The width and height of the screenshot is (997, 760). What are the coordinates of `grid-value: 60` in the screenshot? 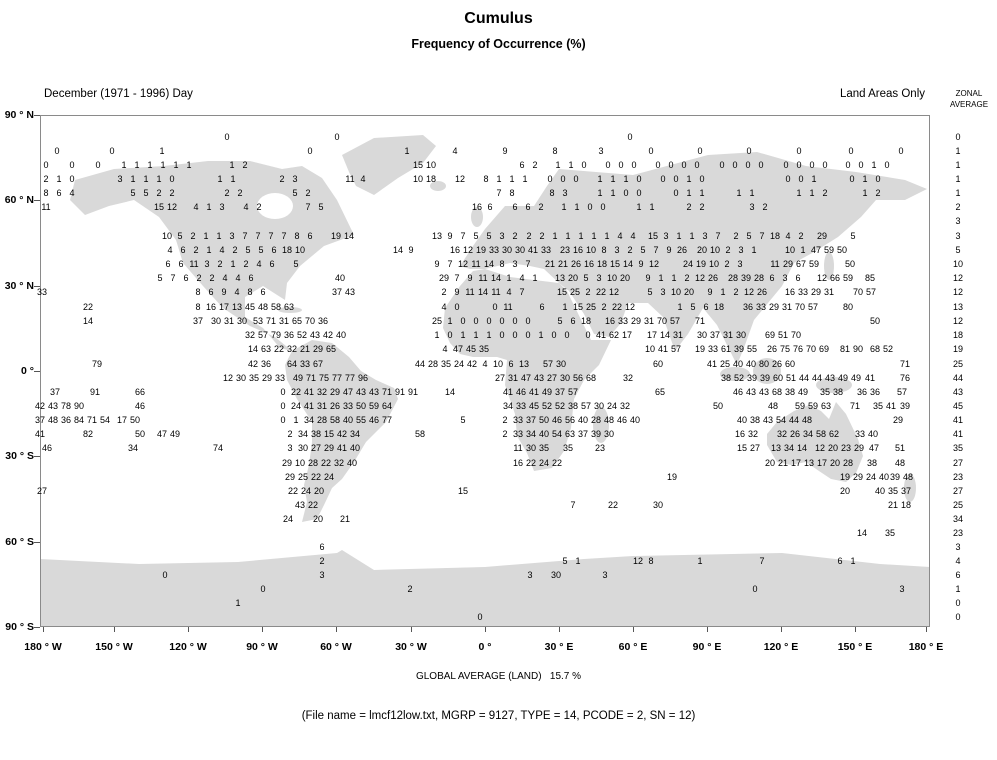 It's located at (658, 364).